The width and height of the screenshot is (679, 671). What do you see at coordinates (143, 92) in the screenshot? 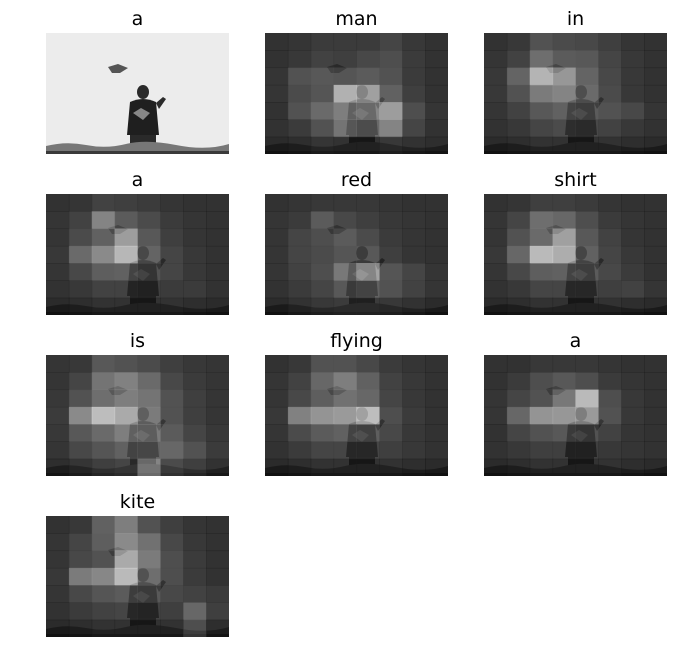
I see `man-head` at bounding box center [143, 92].